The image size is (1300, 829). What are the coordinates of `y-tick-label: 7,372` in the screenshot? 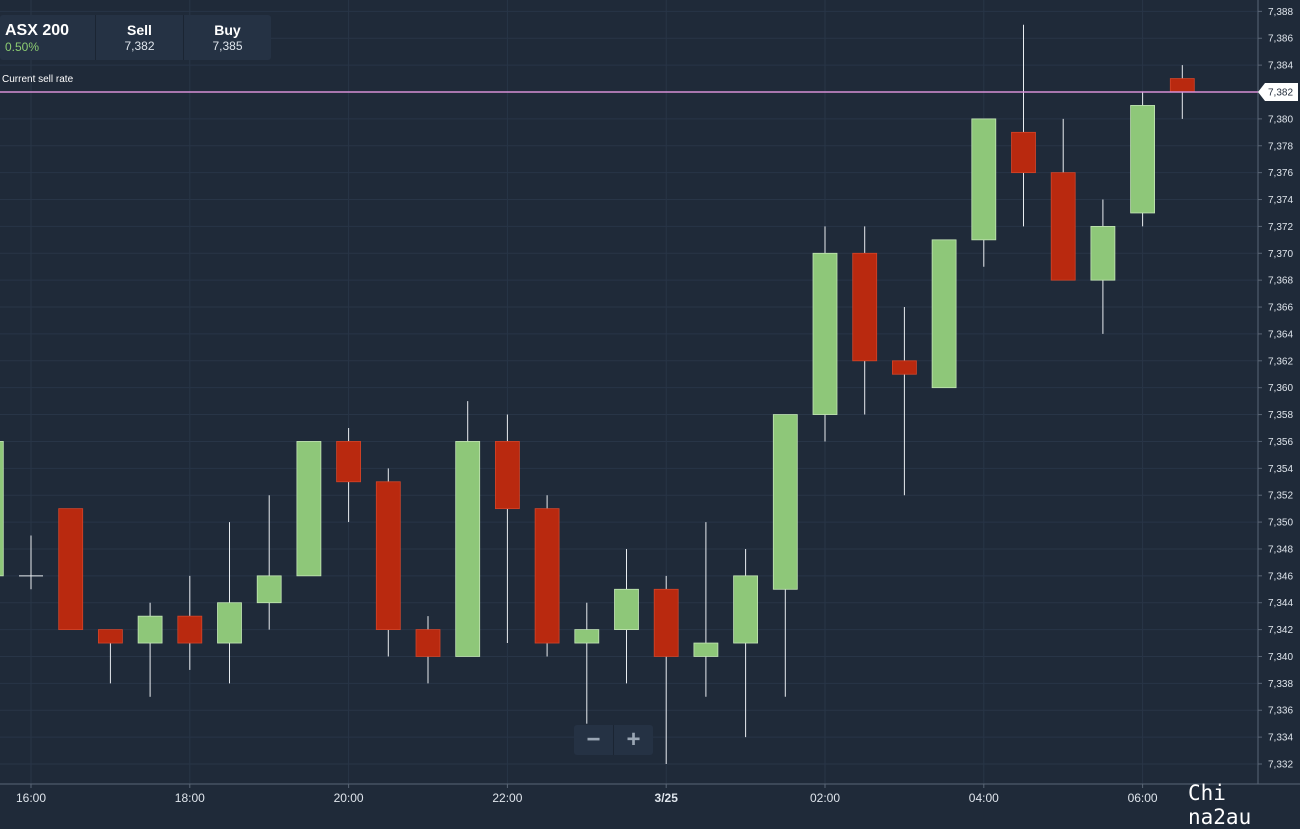 It's located at (1280, 227).